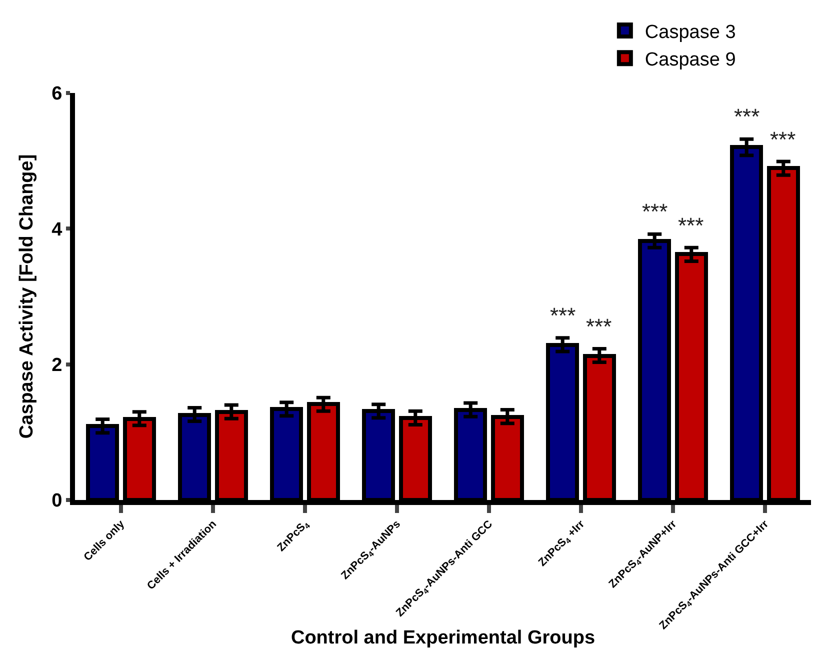 Image resolution: width=831 pixels, height=657 pixels. I want to click on y-tick-label: 0, so click(57, 501).